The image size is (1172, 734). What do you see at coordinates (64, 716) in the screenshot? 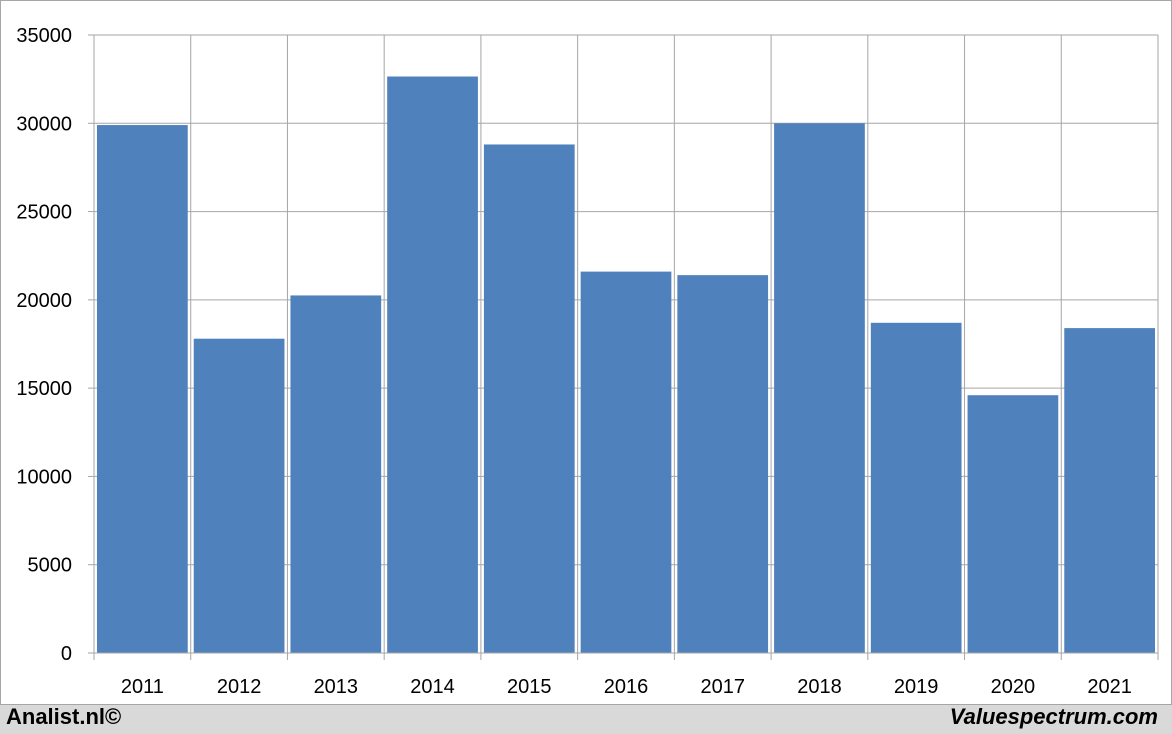
I see `source-credit-left: Analist.nl©` at bounding box center [64, 716].